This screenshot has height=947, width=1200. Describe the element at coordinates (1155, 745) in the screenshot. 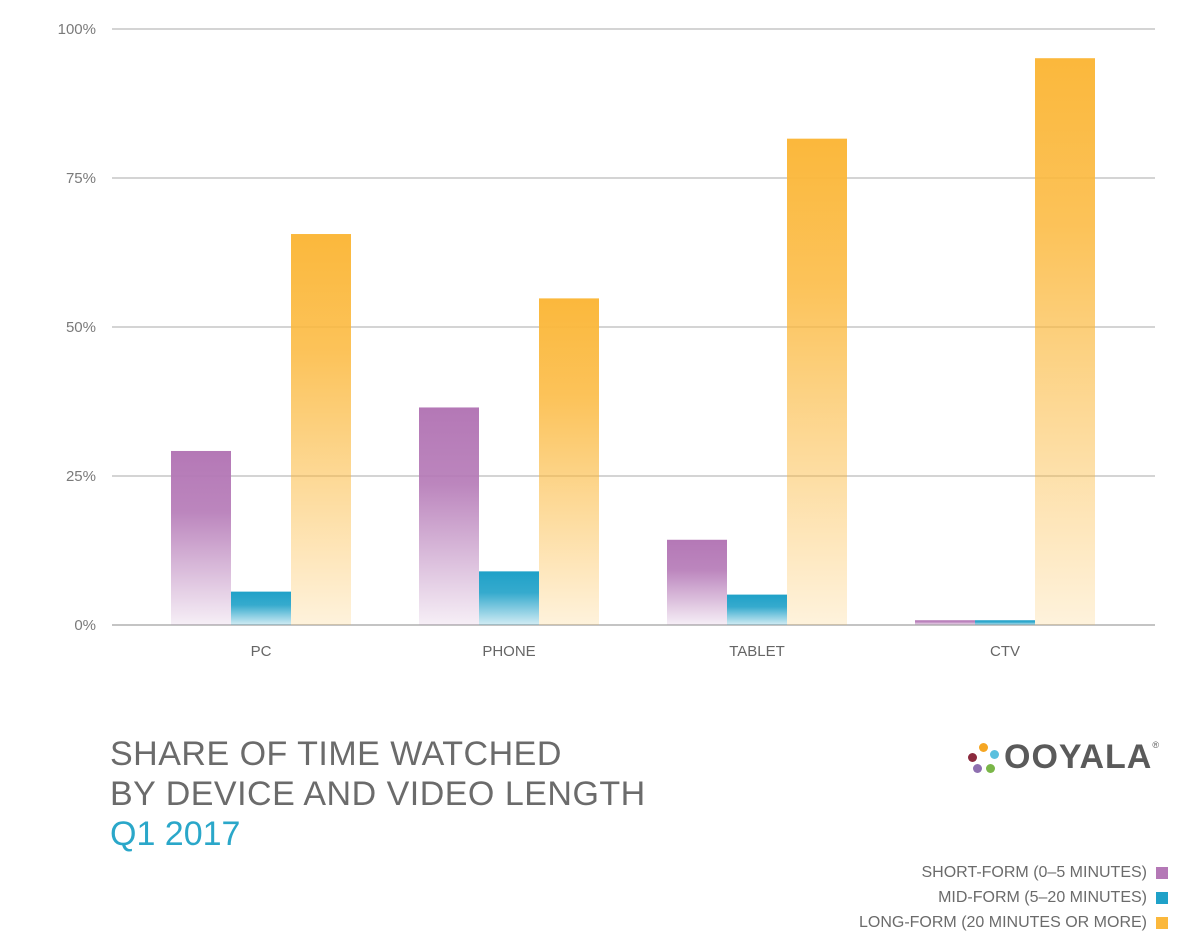

I see `logo-registered-mark: ®` at that location.